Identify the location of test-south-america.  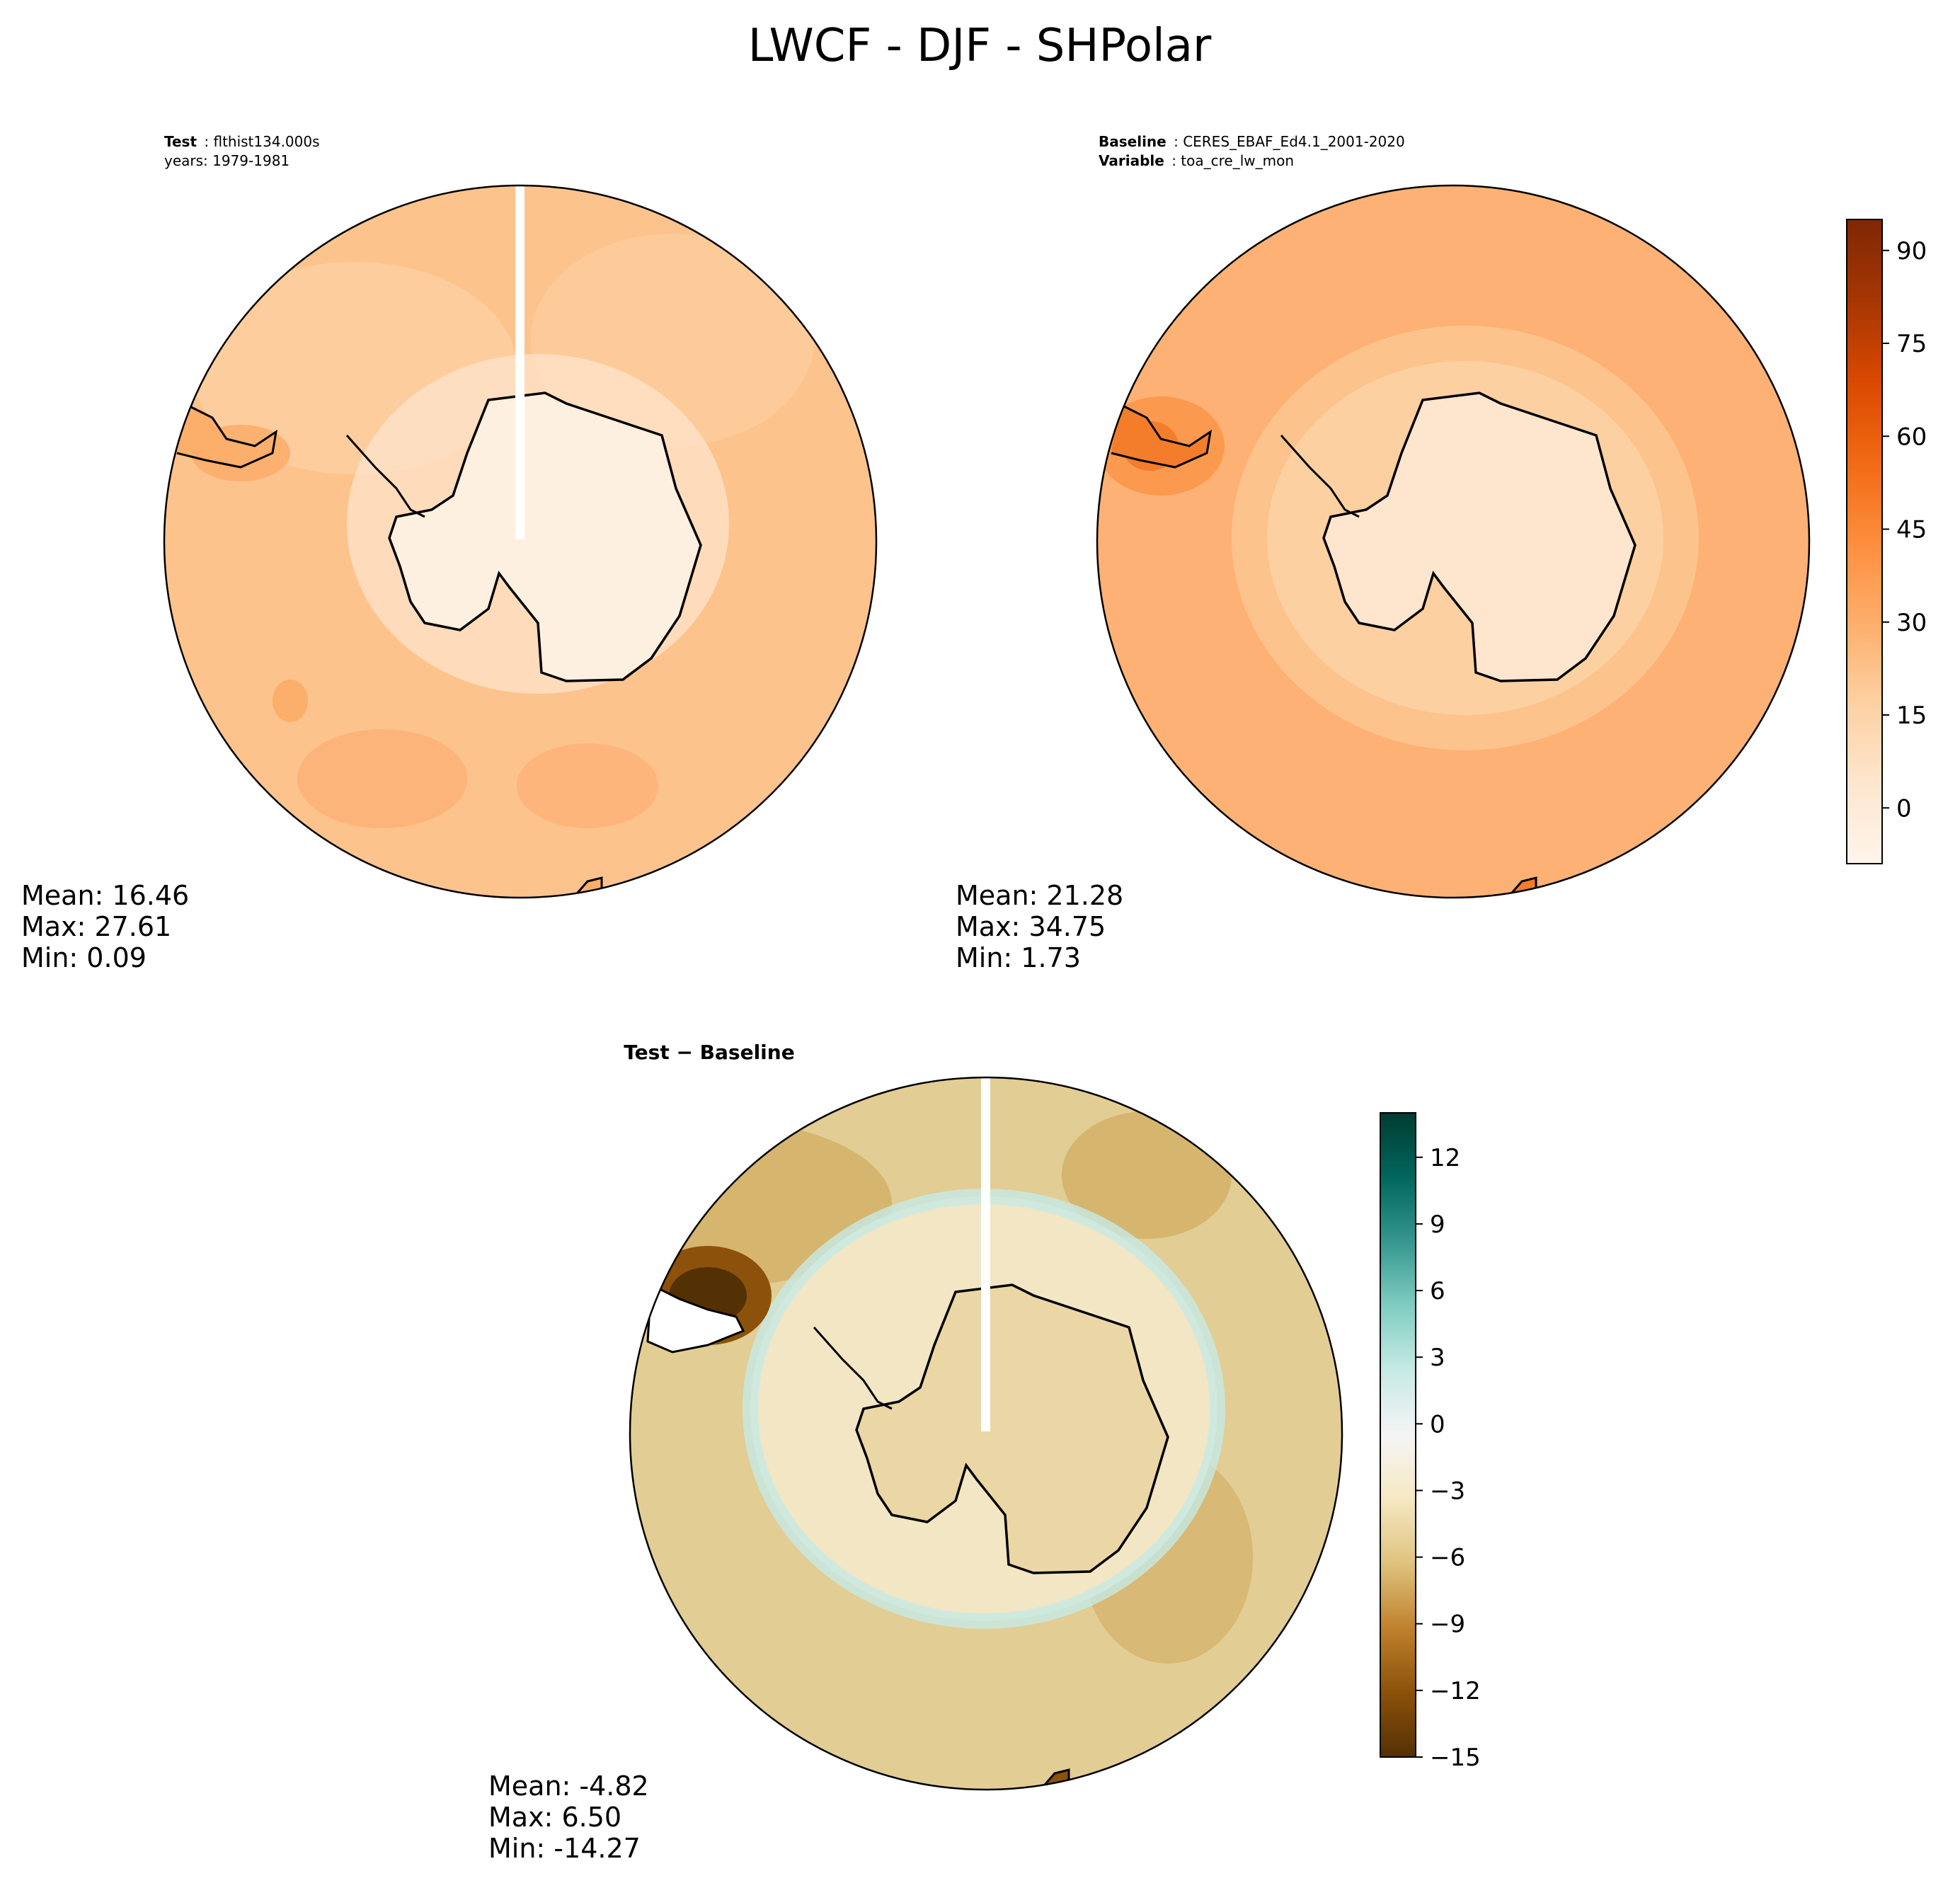
(227, 435).